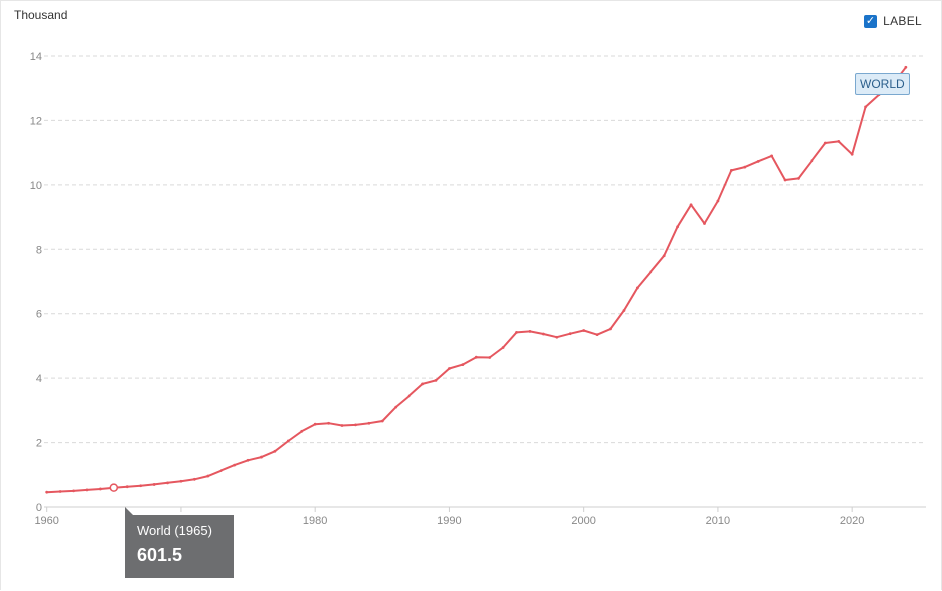 The height and width of the screenshot is (591, 942). I want to click on data-point-2004, so click(637, 288).